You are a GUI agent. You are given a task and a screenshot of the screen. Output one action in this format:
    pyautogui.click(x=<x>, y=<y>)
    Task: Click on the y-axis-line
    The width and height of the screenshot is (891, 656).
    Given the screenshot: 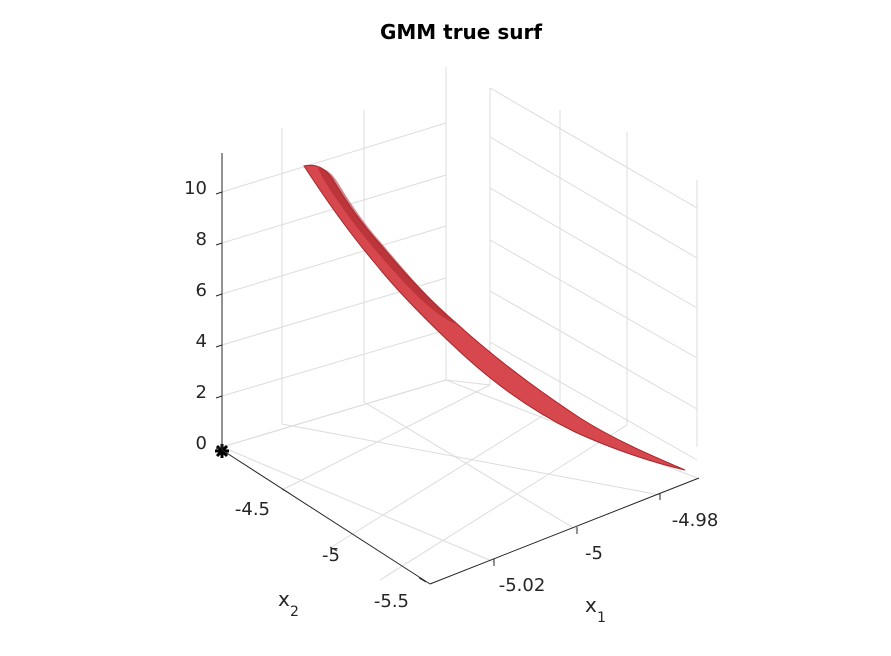 What is the action you would take?
    pyautogui.click(x=326, y=517)
    